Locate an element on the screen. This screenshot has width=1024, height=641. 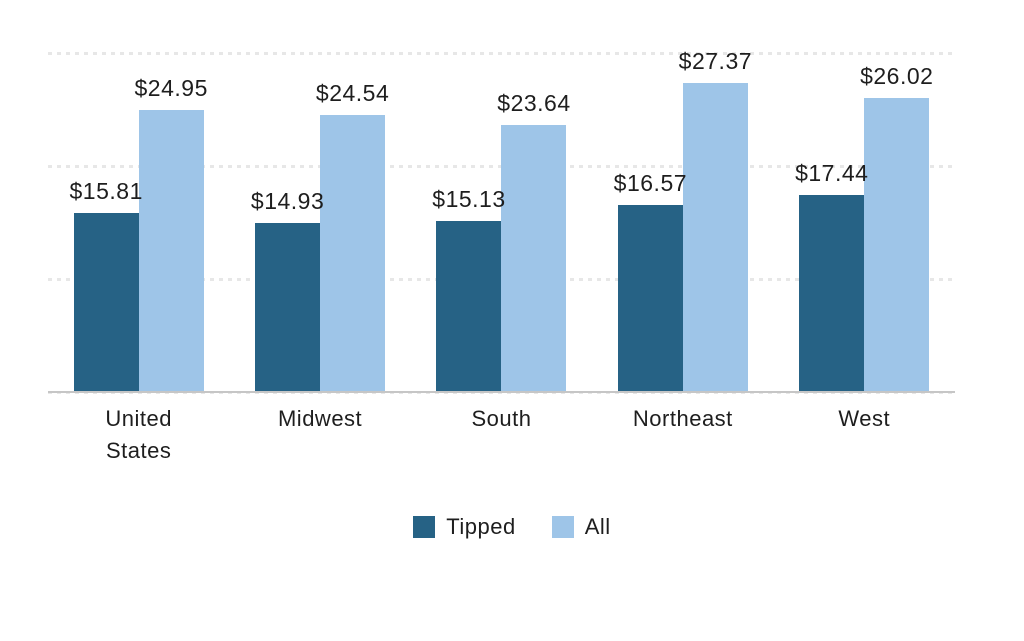
bar-wrap-tipped-south: $15.13 is located at coordinates (468, 289).